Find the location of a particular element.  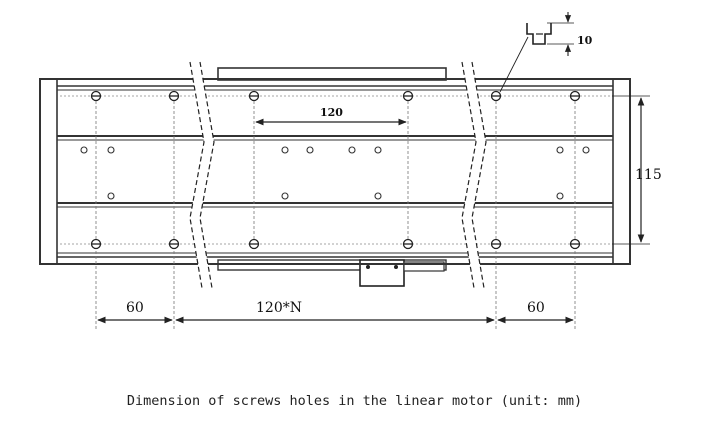

dimension-row-spacing: 115 is located at coordinates (637, 170).